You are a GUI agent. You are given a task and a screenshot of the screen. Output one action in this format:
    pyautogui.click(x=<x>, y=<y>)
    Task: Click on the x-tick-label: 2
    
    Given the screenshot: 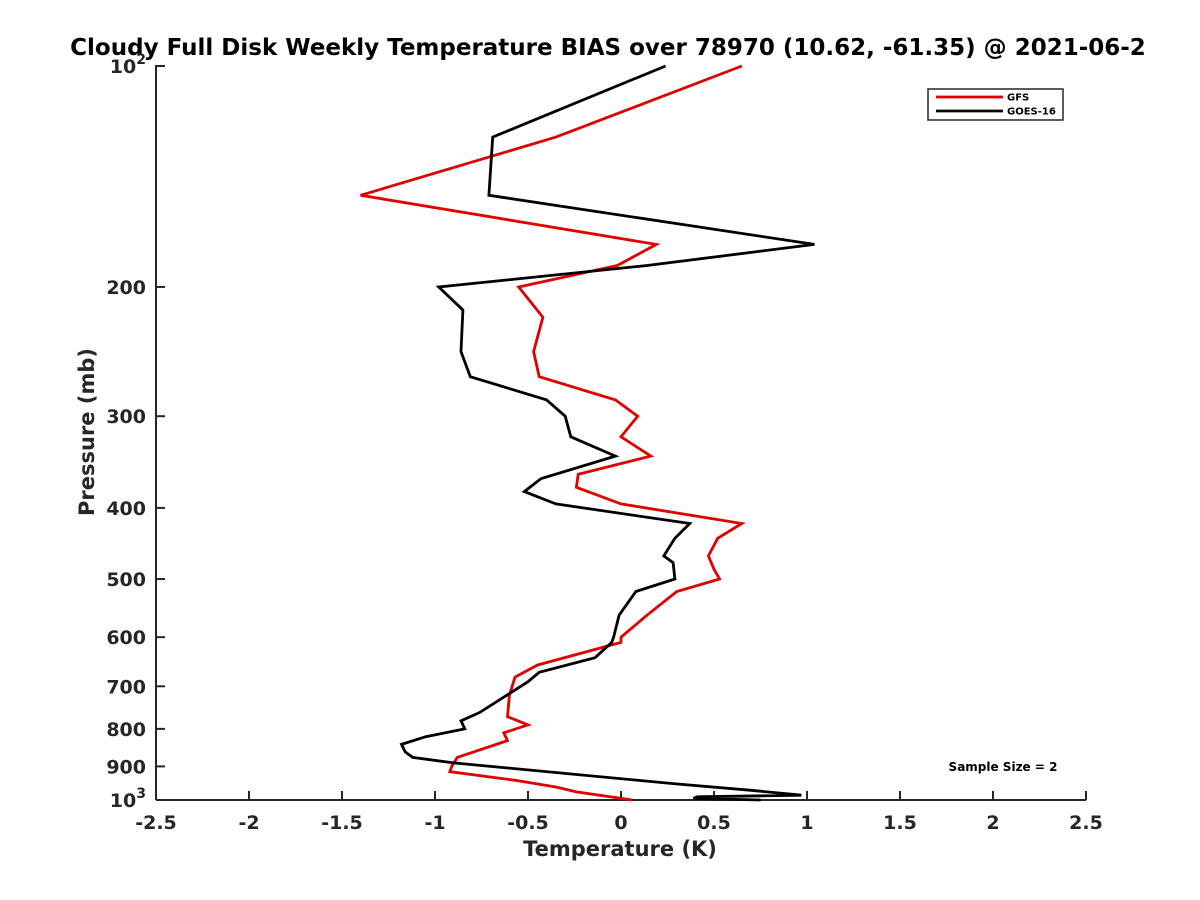 What is the action you would take?
    pyautogui.click(x=992, y=823)
    